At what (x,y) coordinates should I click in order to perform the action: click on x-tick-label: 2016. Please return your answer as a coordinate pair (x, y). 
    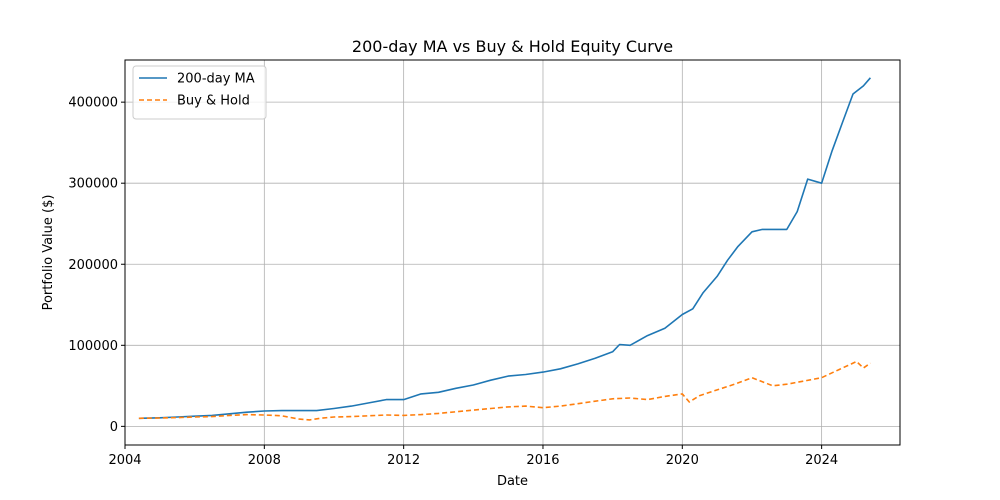
    Looking at the image, I should click on (542, 460).